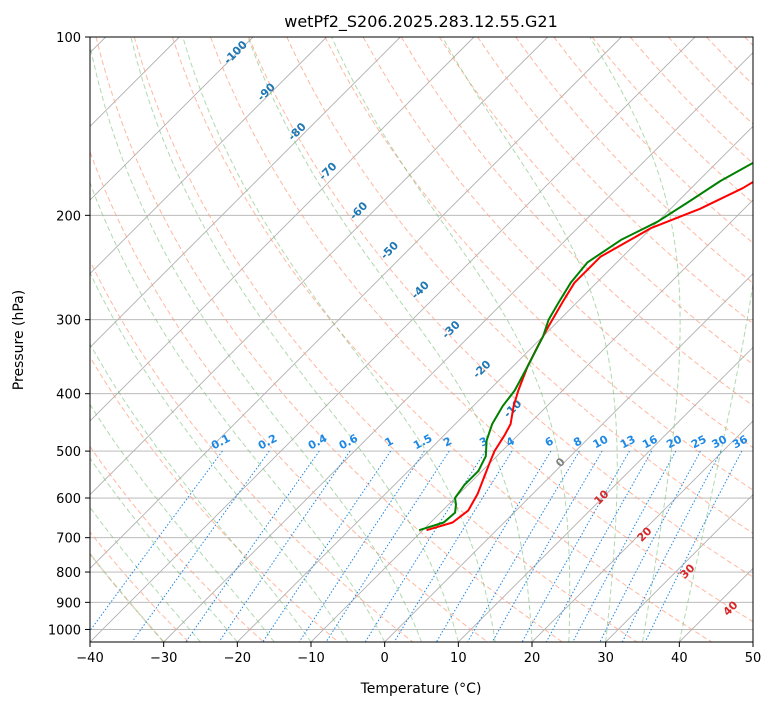 The width and height of the screenshot is (775, 708). Describe the element at coordinates (389, 441) in the screenshot. I see `mixing-ratio-label: 1` at that location.